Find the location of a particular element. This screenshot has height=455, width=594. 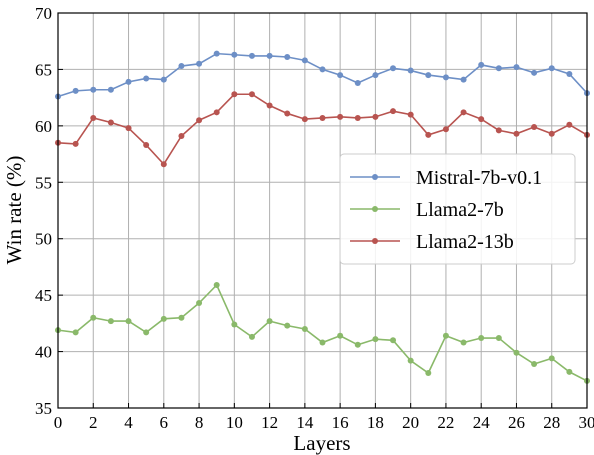

legend-box is located at coordinates (457, 209).